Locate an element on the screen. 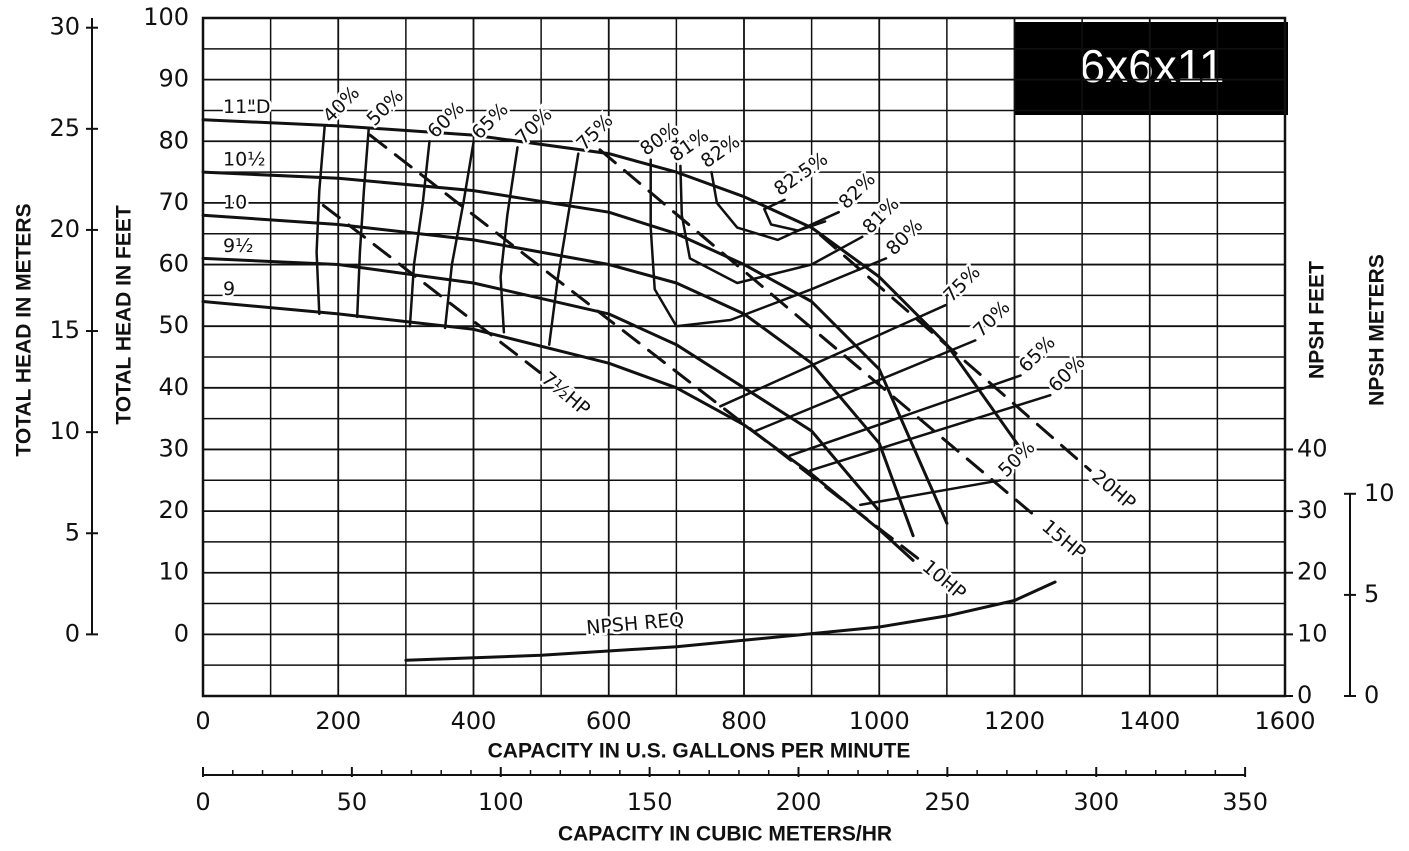  head-curve is located at coordinates (541, 384).